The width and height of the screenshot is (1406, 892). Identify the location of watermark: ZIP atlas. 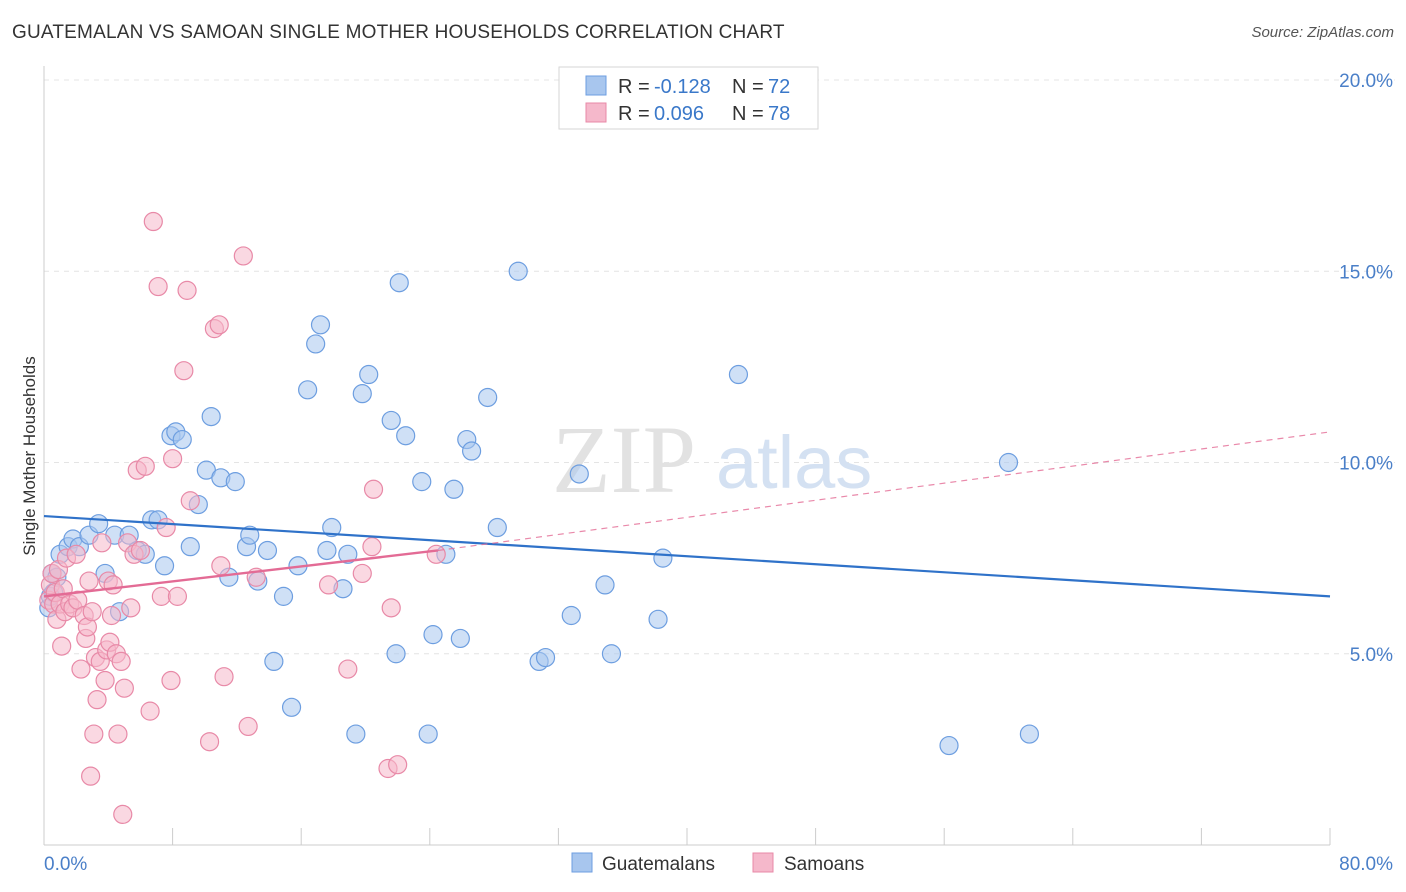
(712, 459).